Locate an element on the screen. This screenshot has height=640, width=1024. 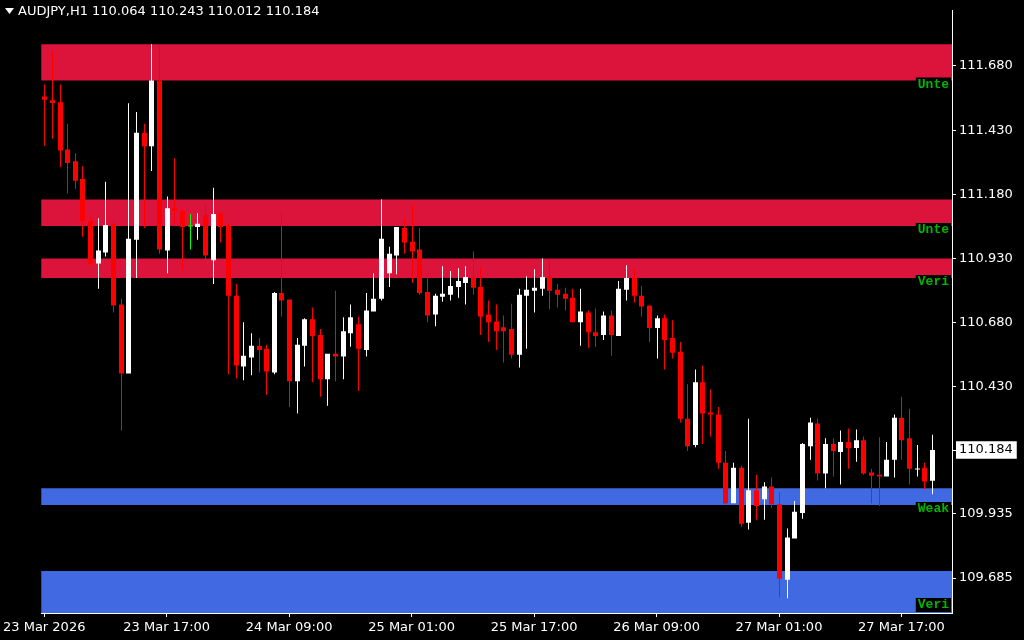
chart-title: AUDJPY,H1 110.064 110.243 110.012 110.184 is located at coordinates (169, 11).